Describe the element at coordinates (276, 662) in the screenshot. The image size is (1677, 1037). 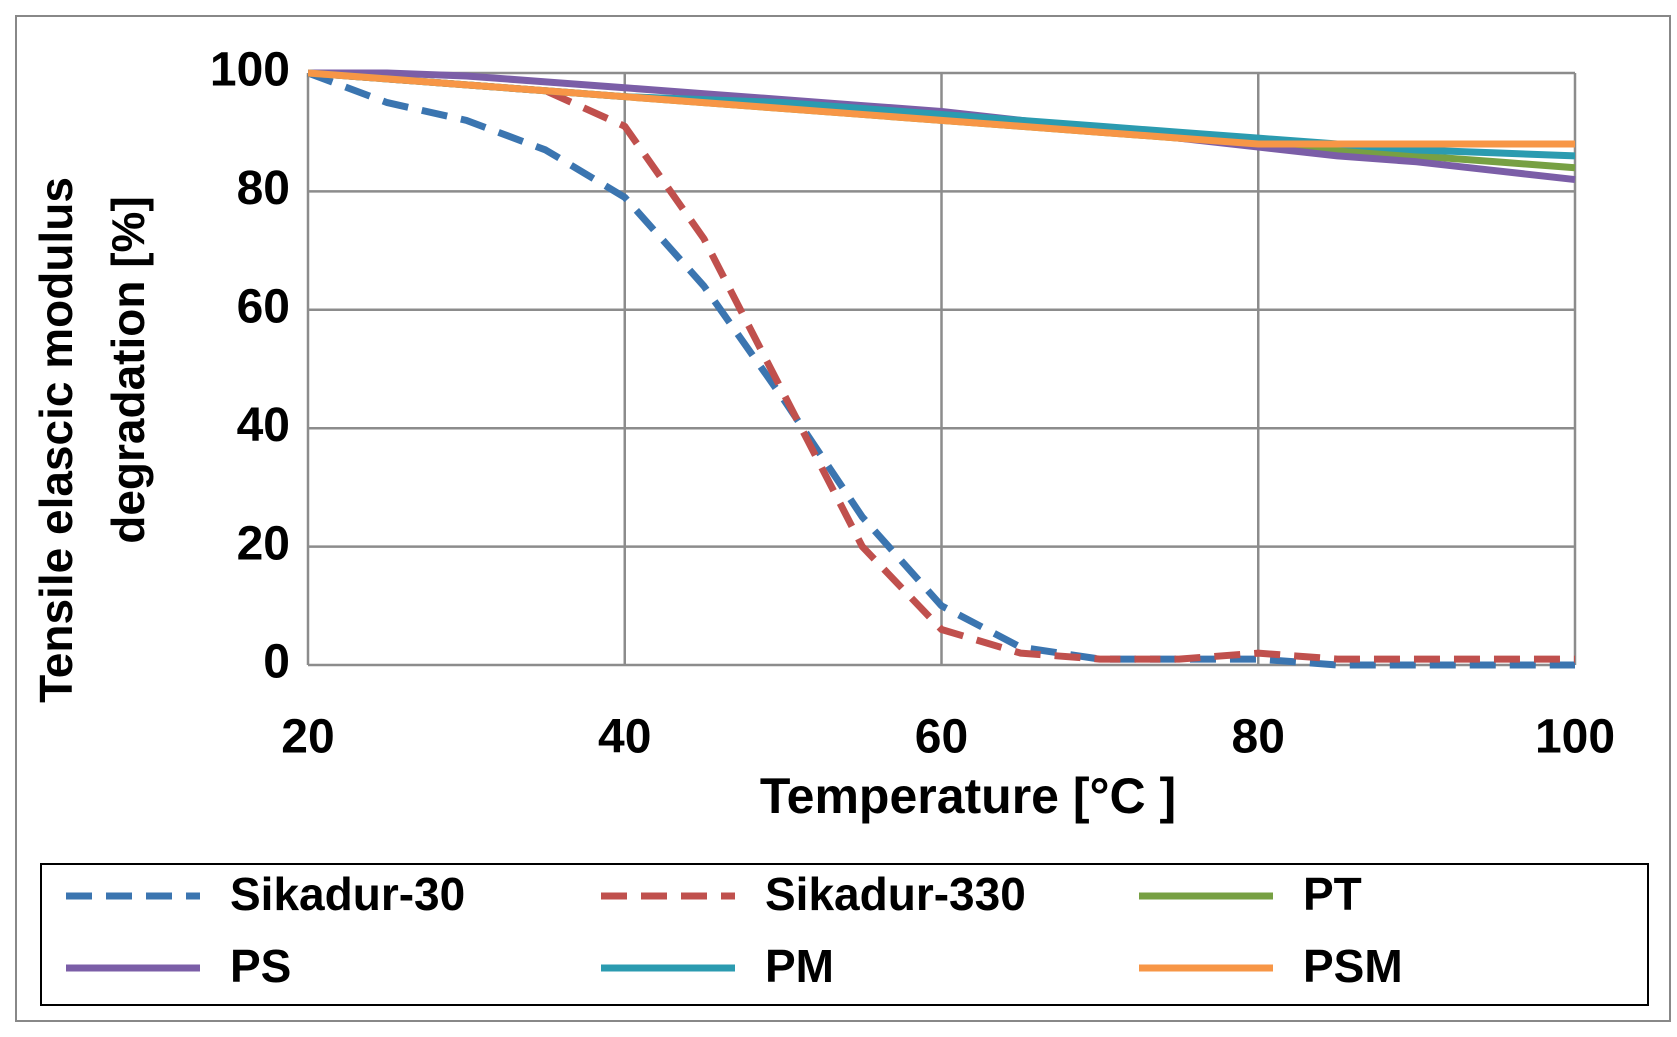
I see `y-tick-label: 0` at that location.